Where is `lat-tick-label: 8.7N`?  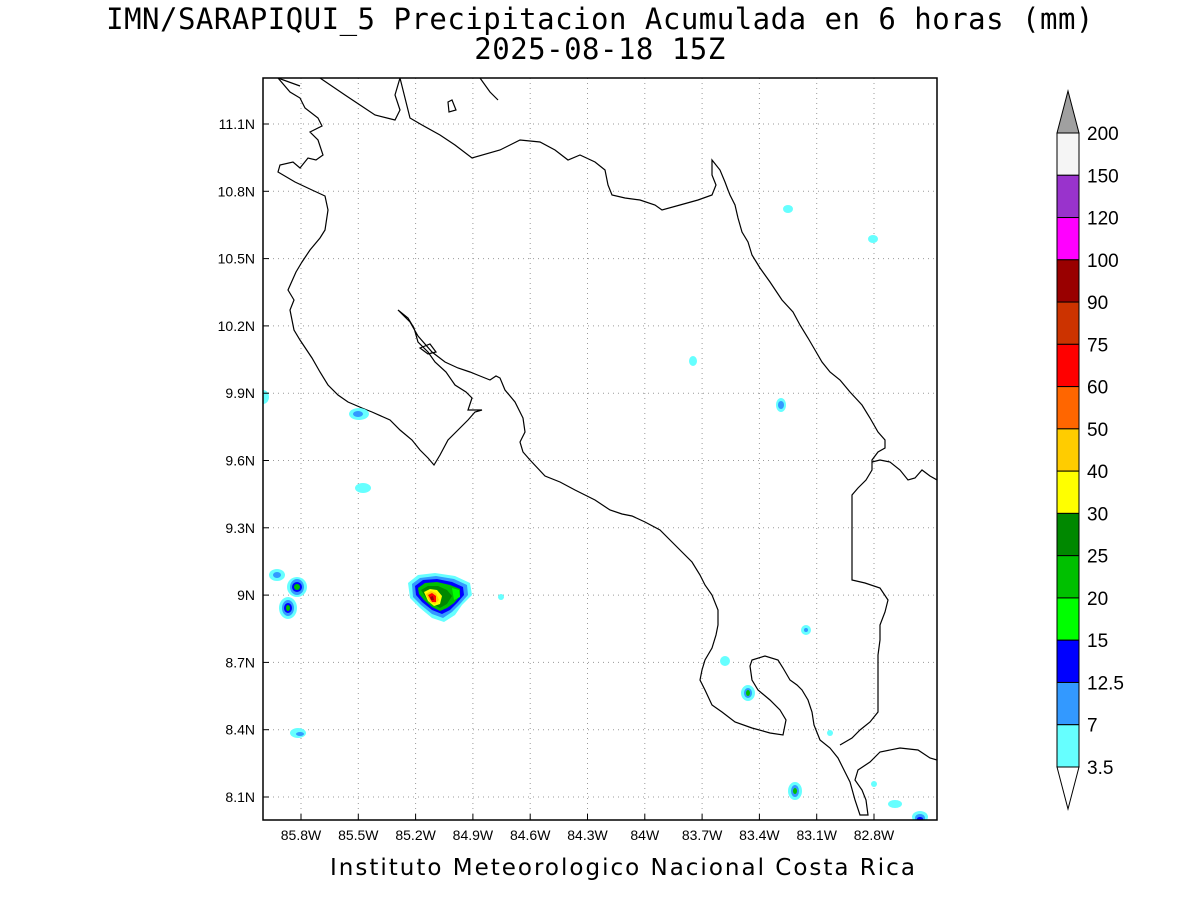 lat-tick-label: 8.7N is located at coordinates (240, 662).